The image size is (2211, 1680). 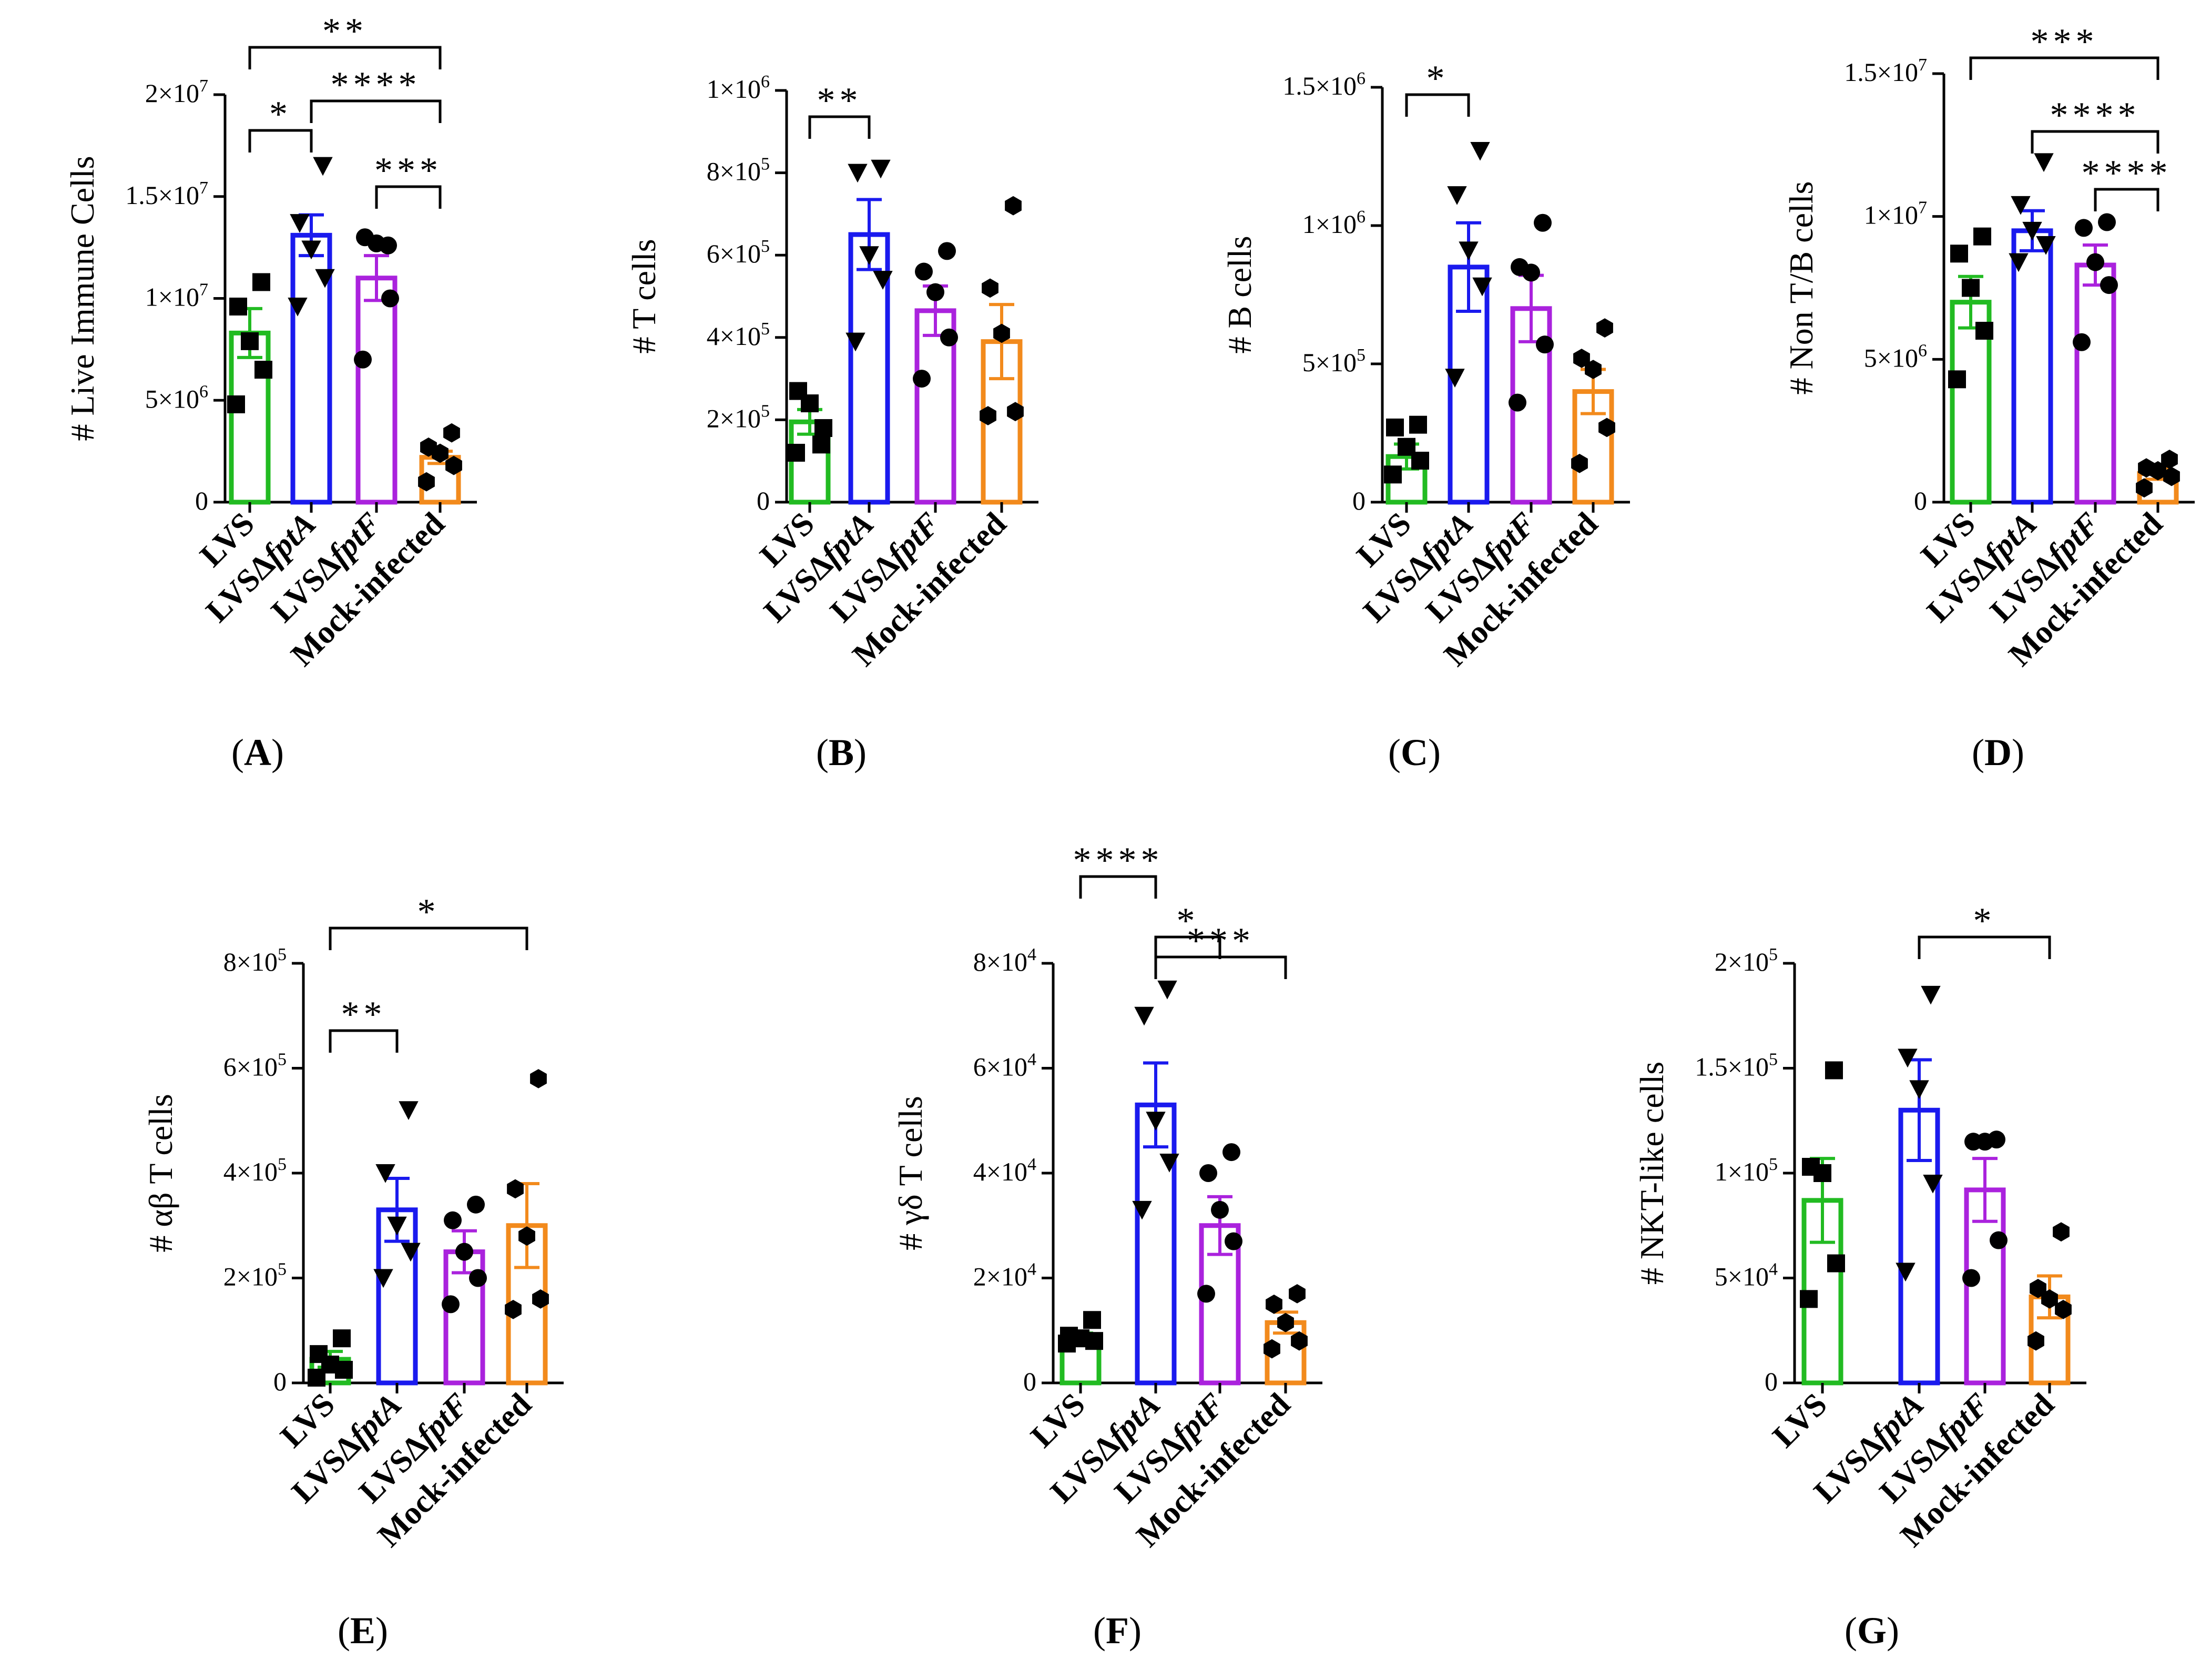 What do you see at coordinates (644, 296) in the screenshot?
I see `y-axis-label: # T cells` at bounding box center [644, 296].